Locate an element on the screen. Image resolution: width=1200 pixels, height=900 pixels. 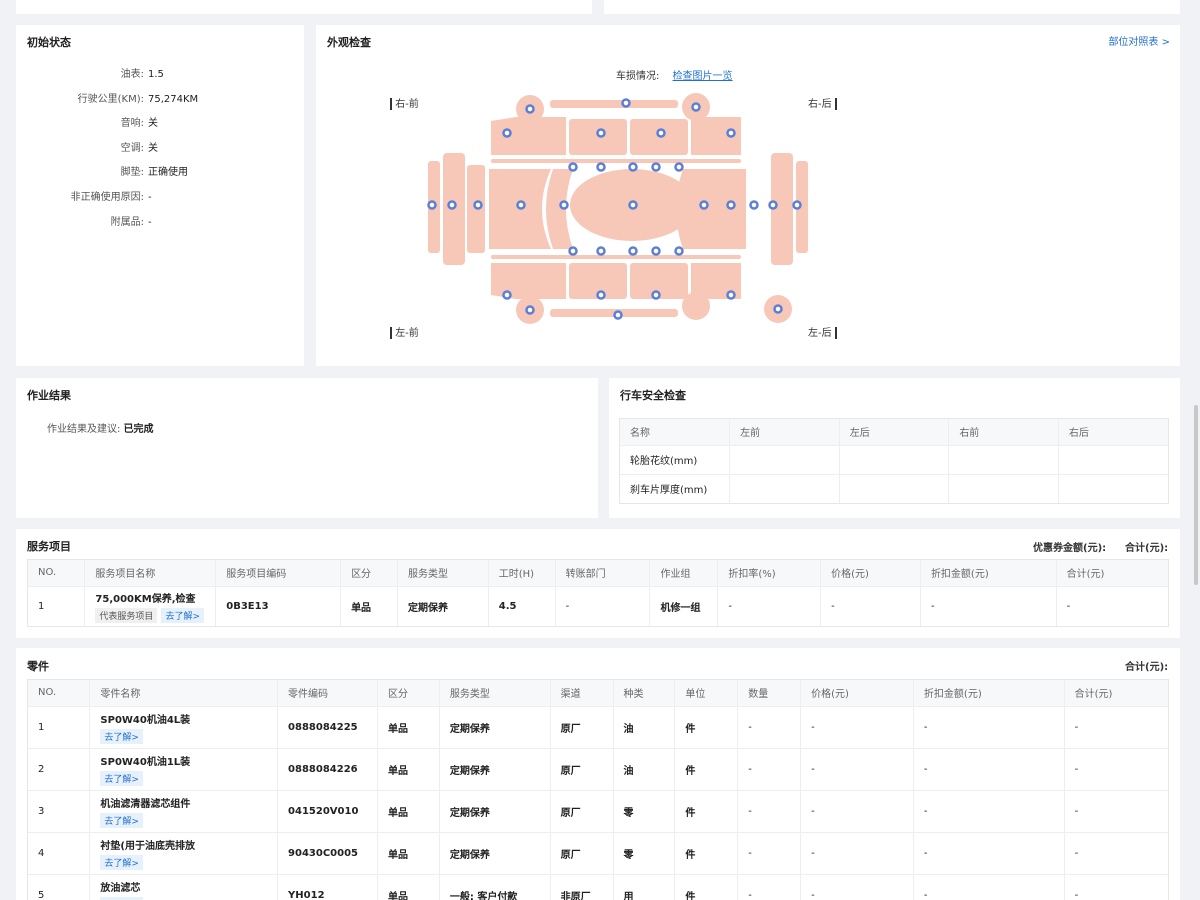
parts-cell: 0888084225 is located at coordinates (327, 726).